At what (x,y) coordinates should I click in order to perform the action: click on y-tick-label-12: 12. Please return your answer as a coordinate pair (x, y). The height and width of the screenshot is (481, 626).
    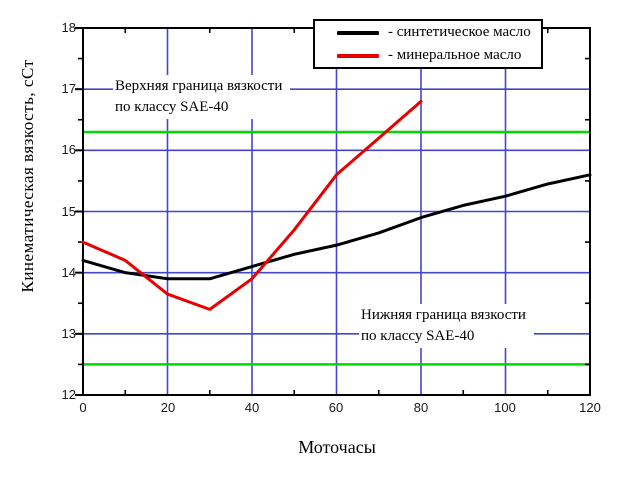
    Looking at the image, I should click on (68, 394).